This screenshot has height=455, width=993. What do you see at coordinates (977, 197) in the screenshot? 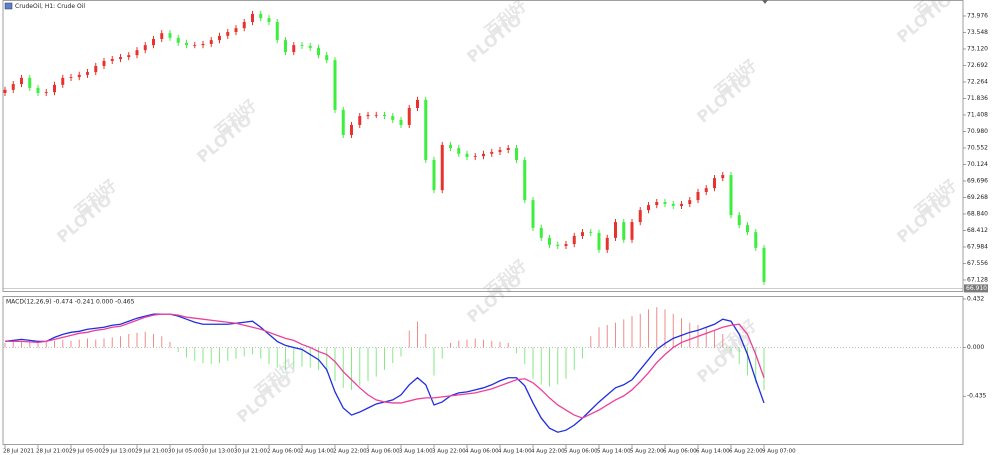
I see `y-tick-label: 69.268` at bounding box center [977, 197].